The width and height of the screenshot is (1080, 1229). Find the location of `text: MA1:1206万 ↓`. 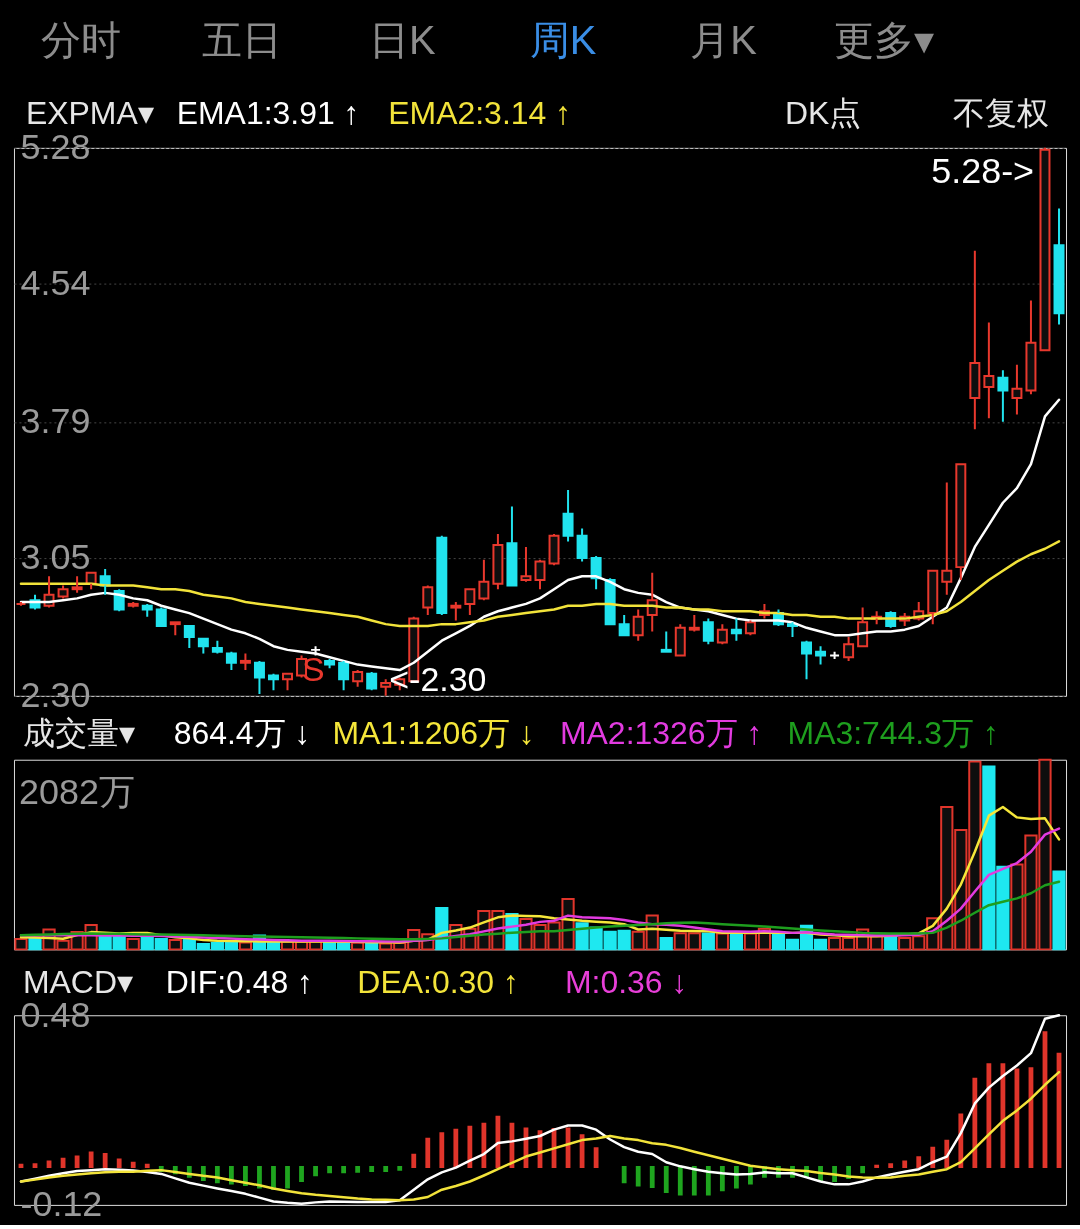

text: MA1:1206万 ↓ is located at coordinates (433, 732).